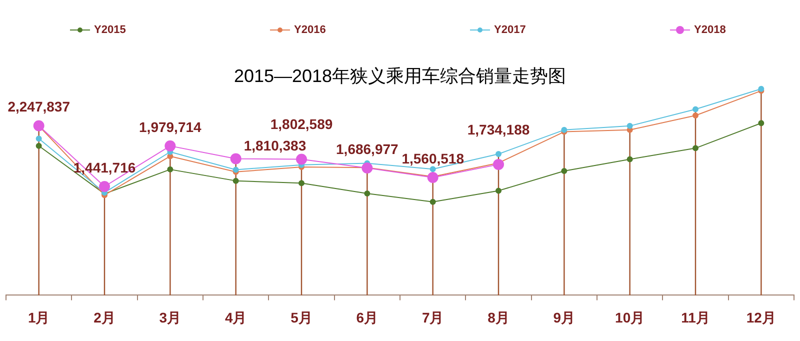  I want to click on x-tick-label: 10月, so click(630, 317).